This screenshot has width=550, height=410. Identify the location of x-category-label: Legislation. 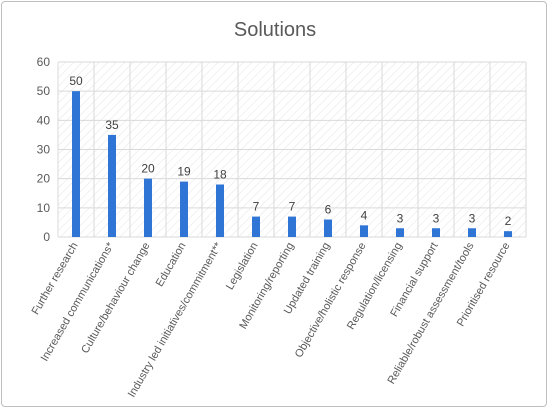
(242, 267).